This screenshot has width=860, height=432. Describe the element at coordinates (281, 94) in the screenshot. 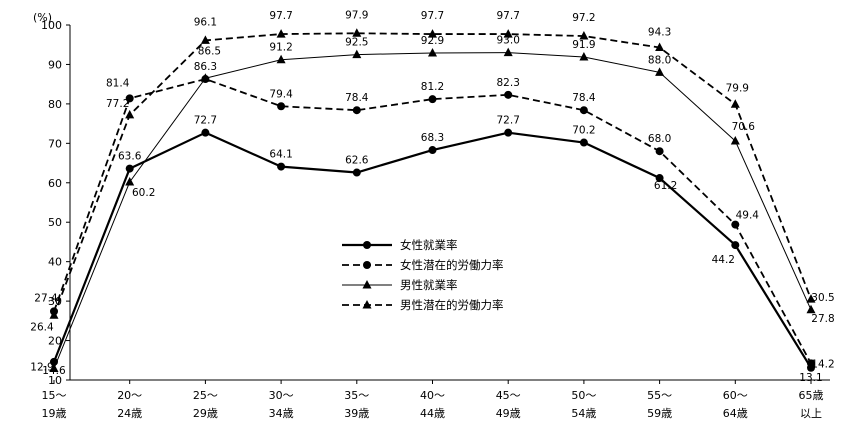

I see `data-label: 79.4` at that location.